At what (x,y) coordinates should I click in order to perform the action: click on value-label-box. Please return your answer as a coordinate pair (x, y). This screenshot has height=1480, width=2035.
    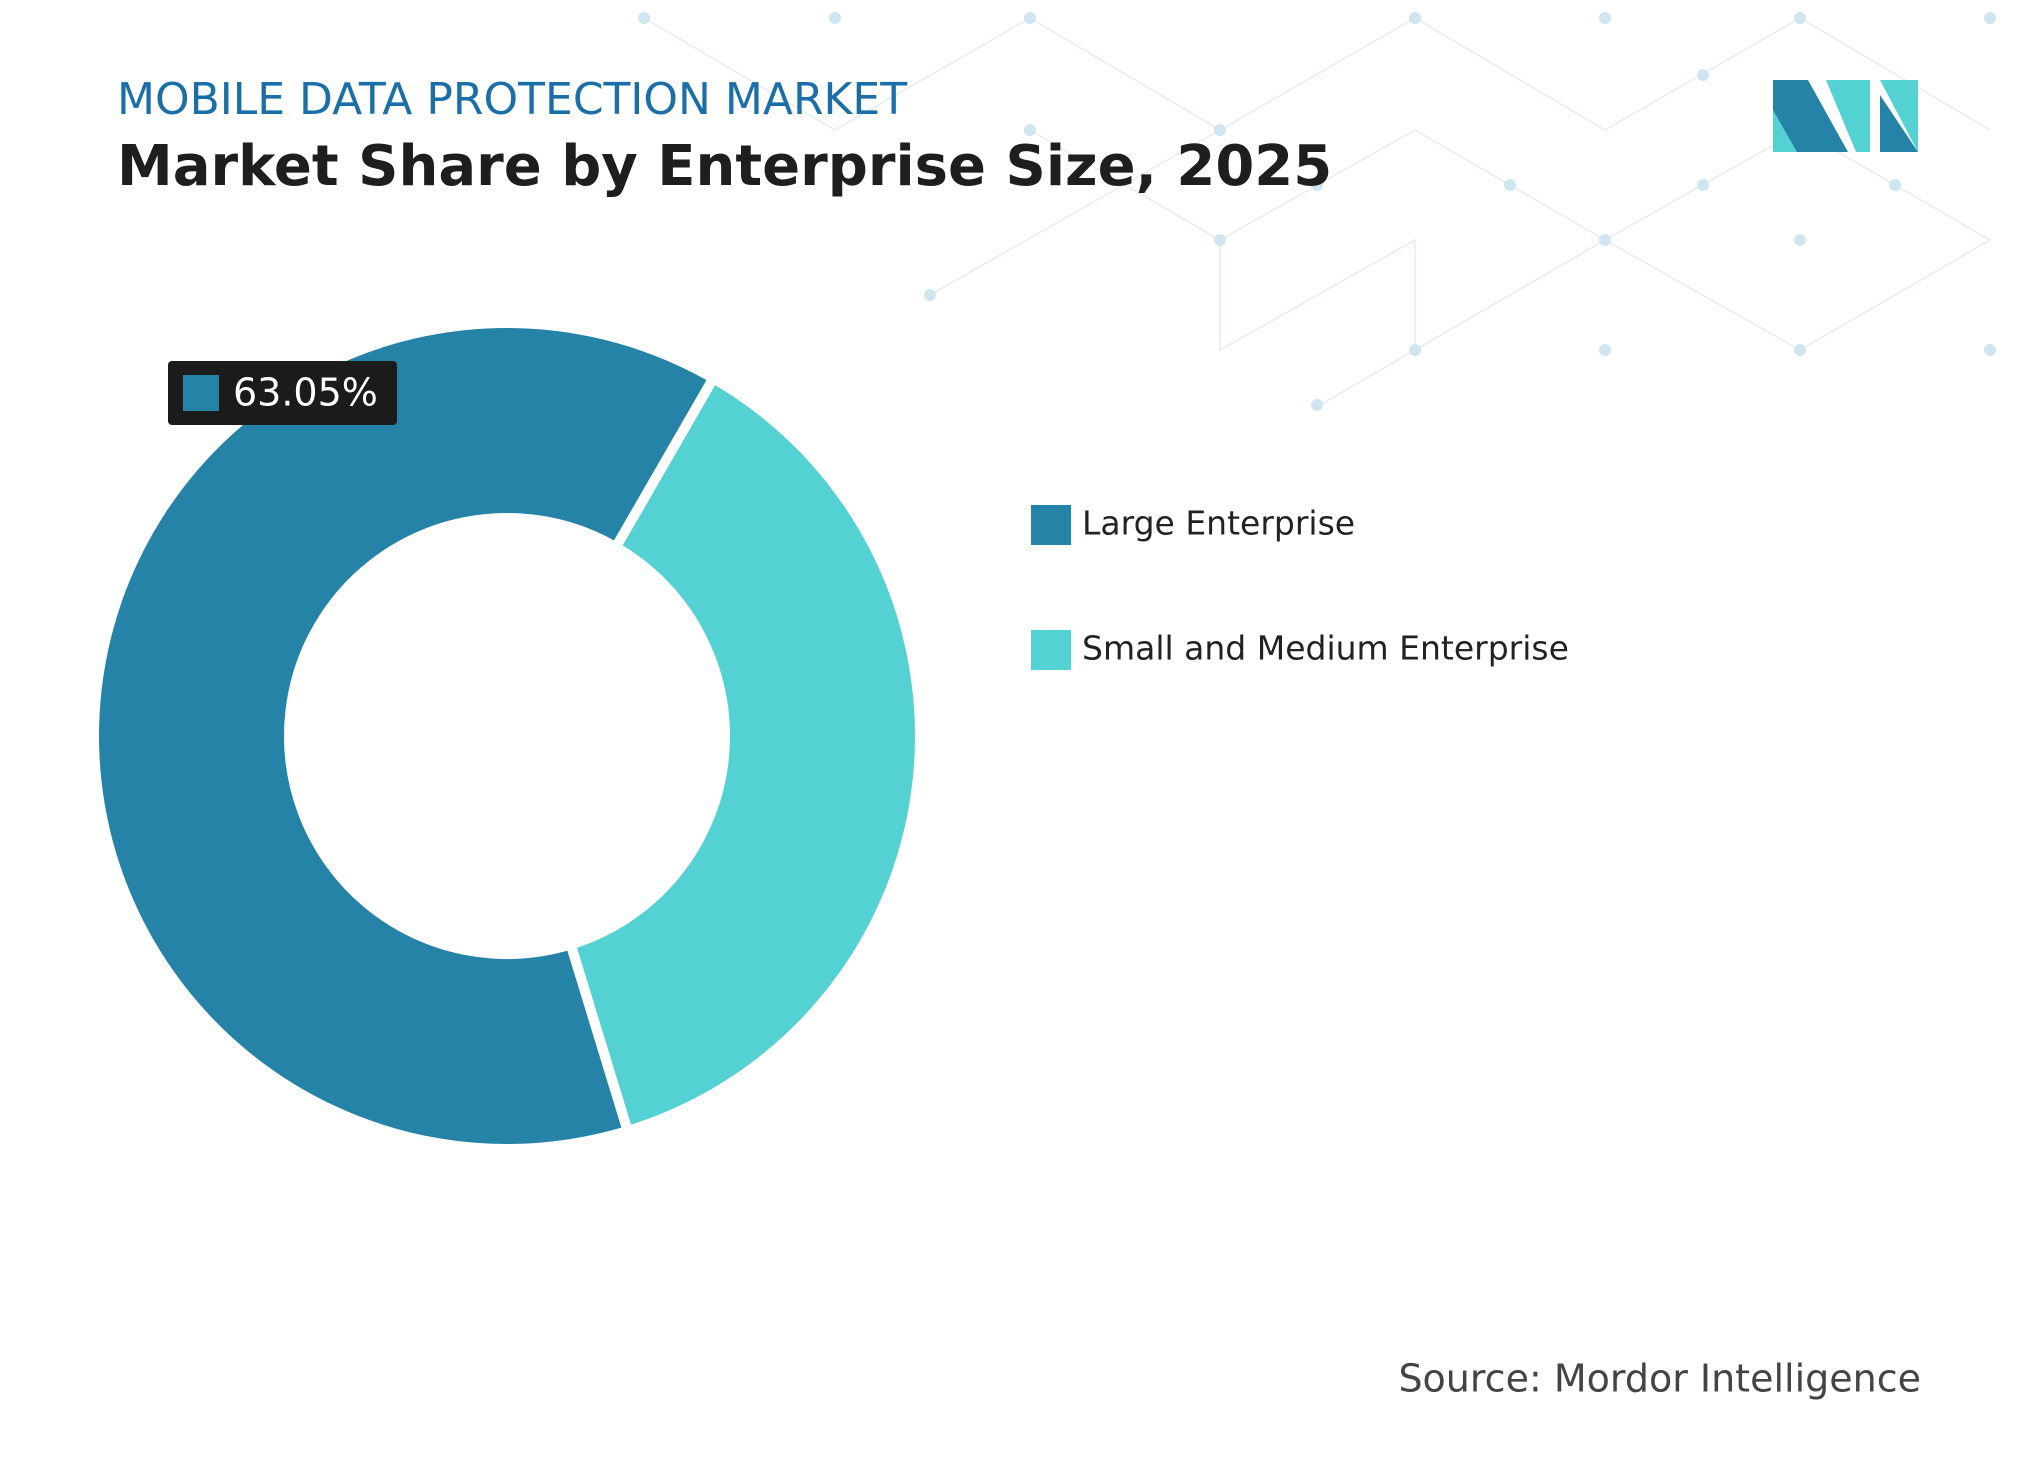
    Looking at the image, I should click on (282, 393).